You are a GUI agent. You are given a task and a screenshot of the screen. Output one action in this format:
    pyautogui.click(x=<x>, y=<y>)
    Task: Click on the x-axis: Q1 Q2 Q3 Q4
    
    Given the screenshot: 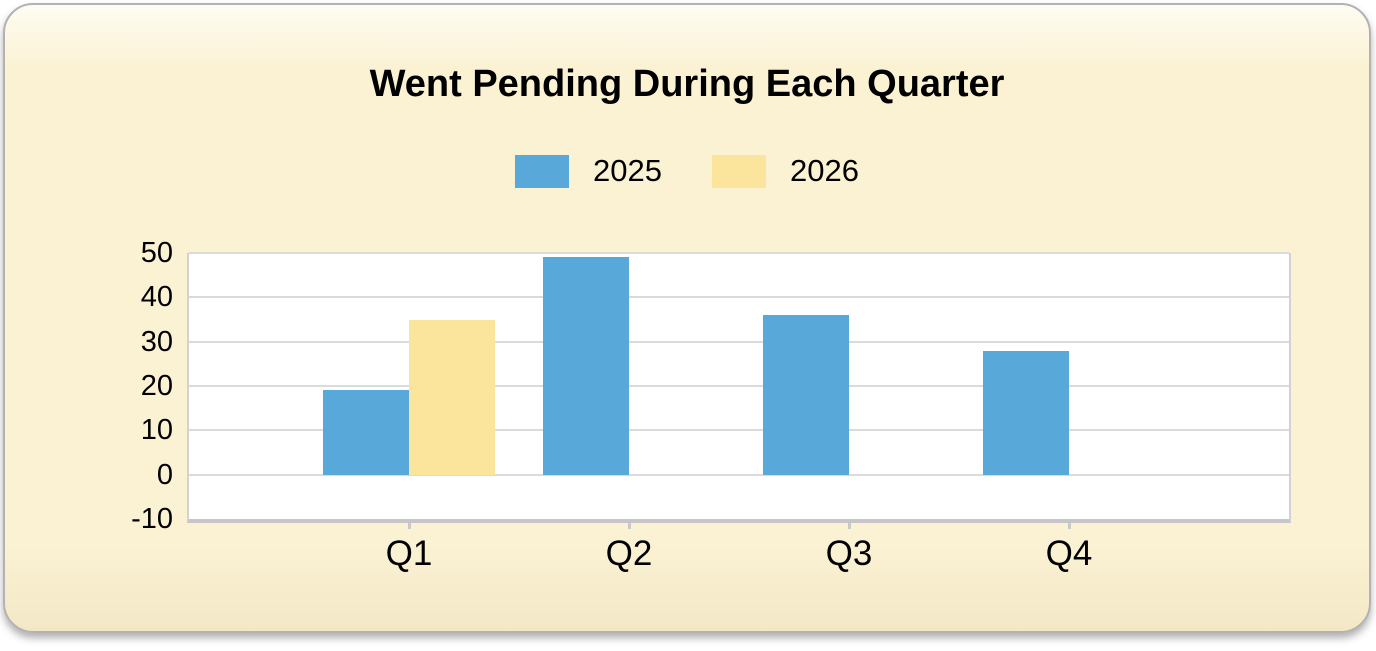 What is the action you would take?
    pyautogui.click(x=739, y=548)
    